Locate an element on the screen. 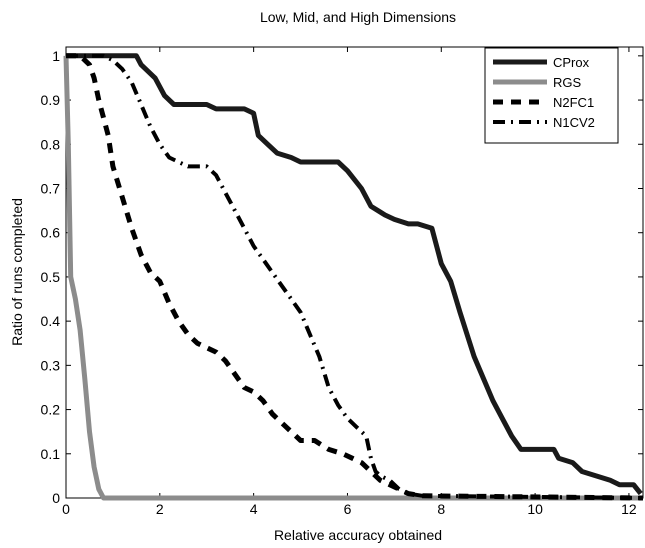 The height and width of the screenshot is (548, 645). x-axis-label: Relative accuracy obtained is located at coordinates (358, 535).